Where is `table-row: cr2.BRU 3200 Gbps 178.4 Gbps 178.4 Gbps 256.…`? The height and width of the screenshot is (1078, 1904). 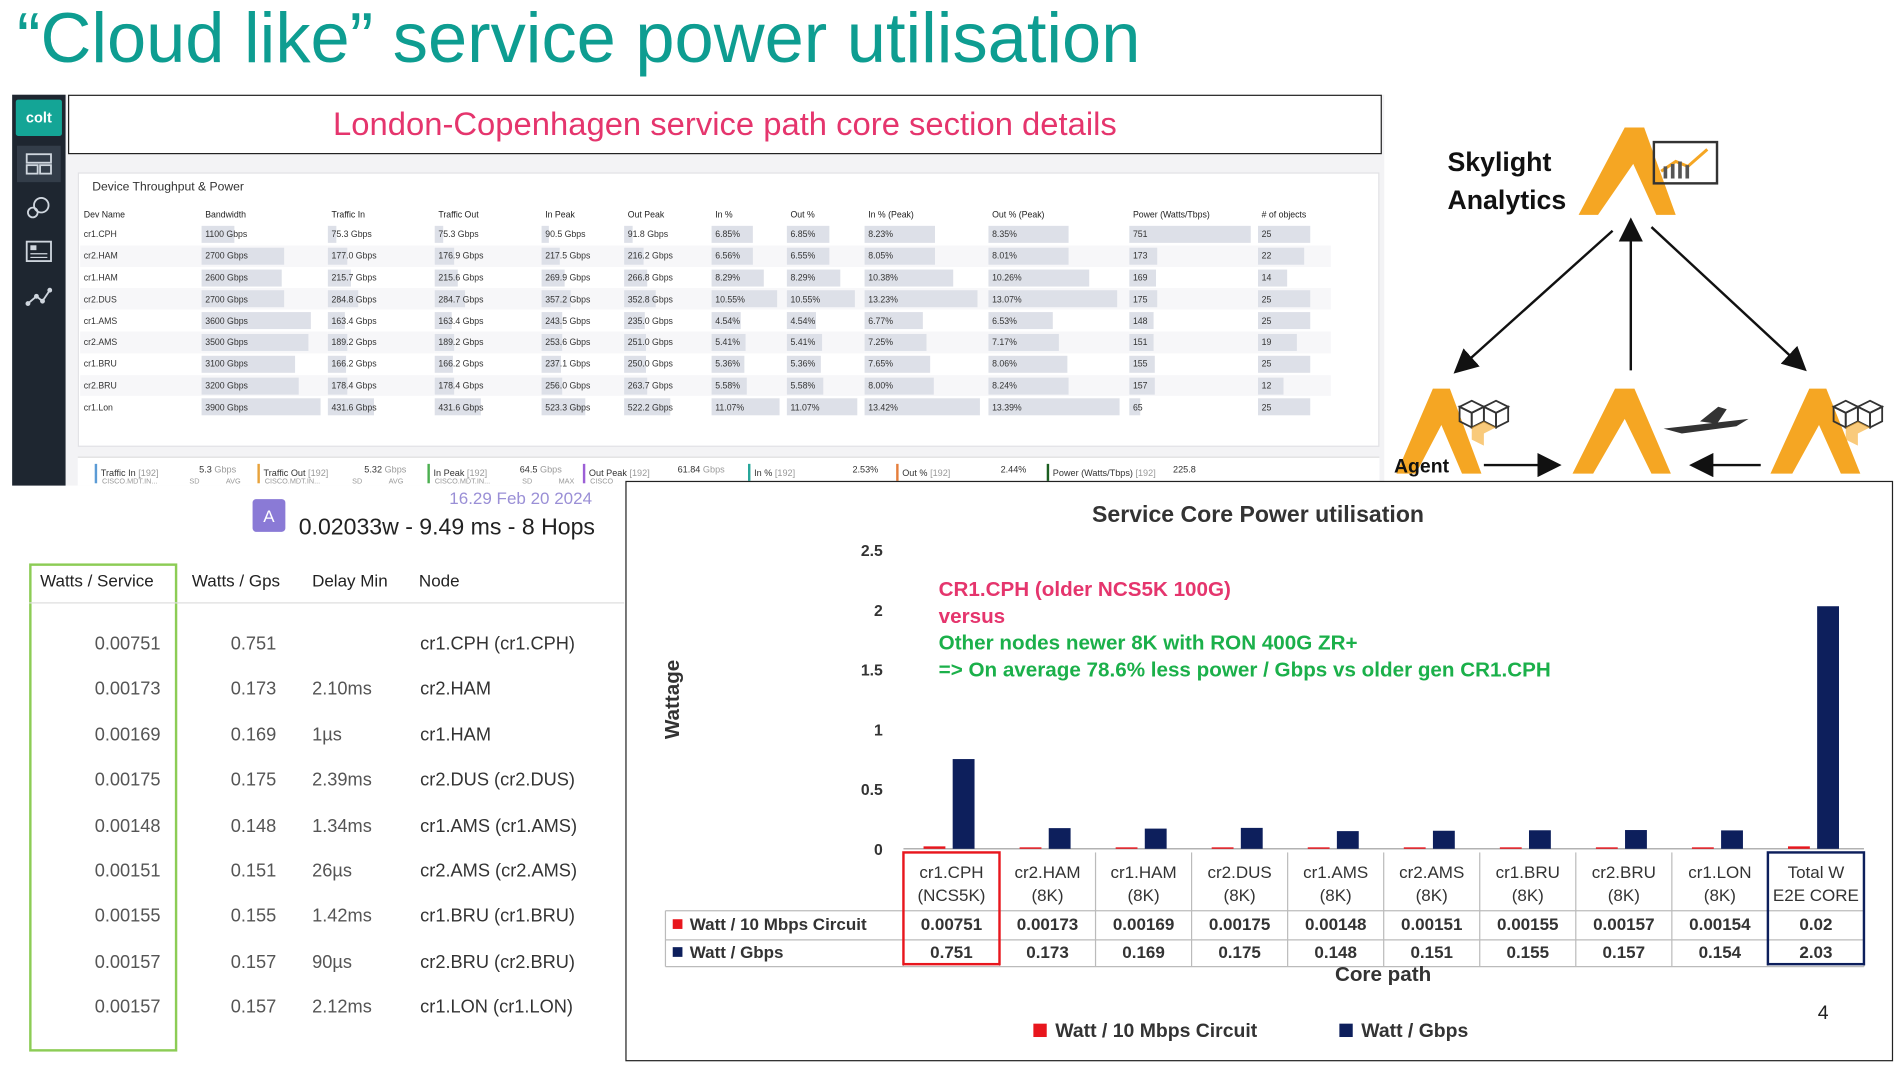
table-row: cr2.BRU 3200 Gbps 178.4 Gbps 178.4 Gbps 256.… is located at coordinates (705, 385).